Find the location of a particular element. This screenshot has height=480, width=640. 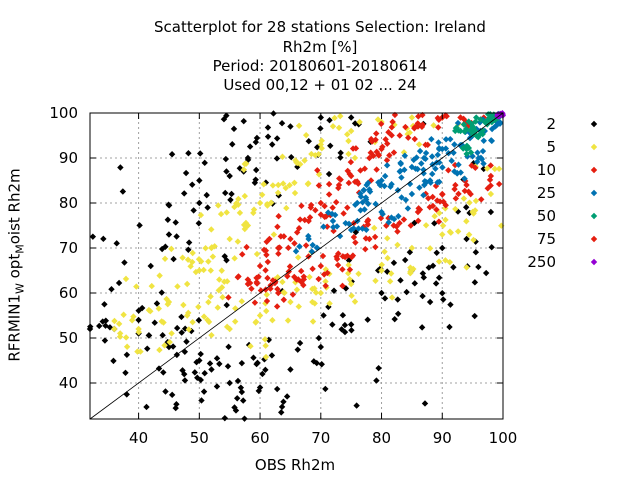

x-tick-label: 60 is located at coordinates (260, 438).